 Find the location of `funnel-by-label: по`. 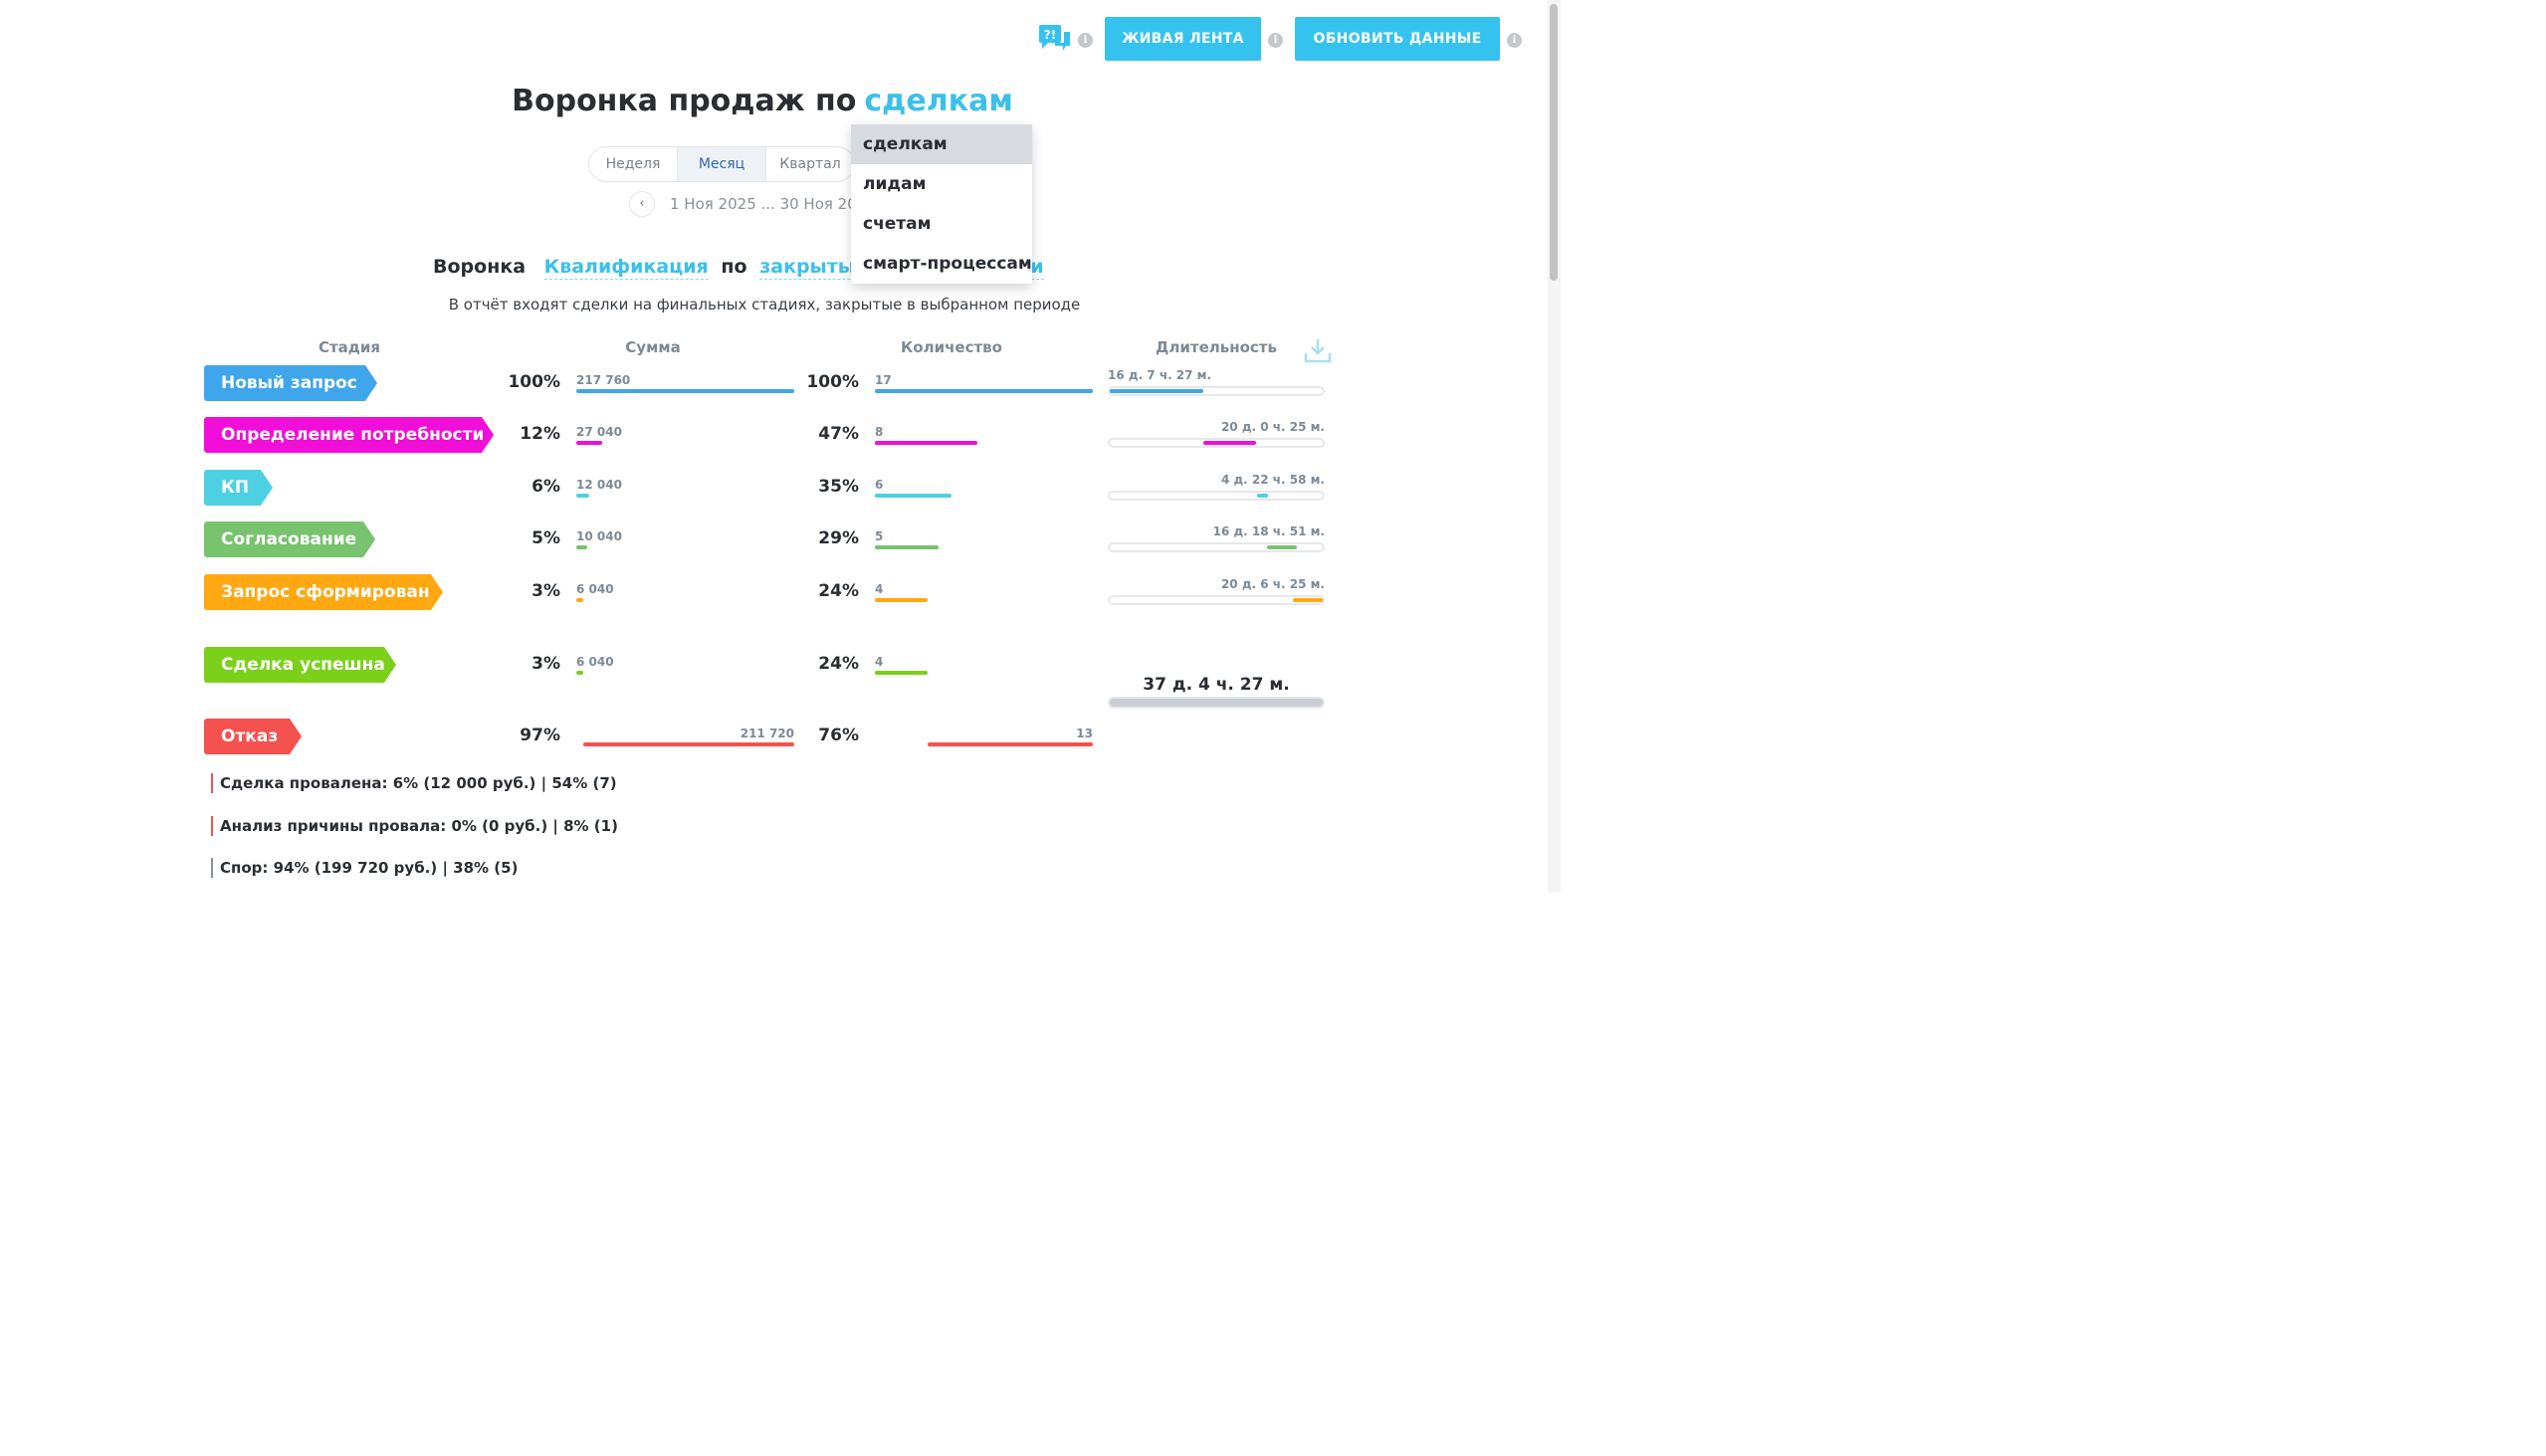

funnel-by-label: по is located at coordinates (734, 267).